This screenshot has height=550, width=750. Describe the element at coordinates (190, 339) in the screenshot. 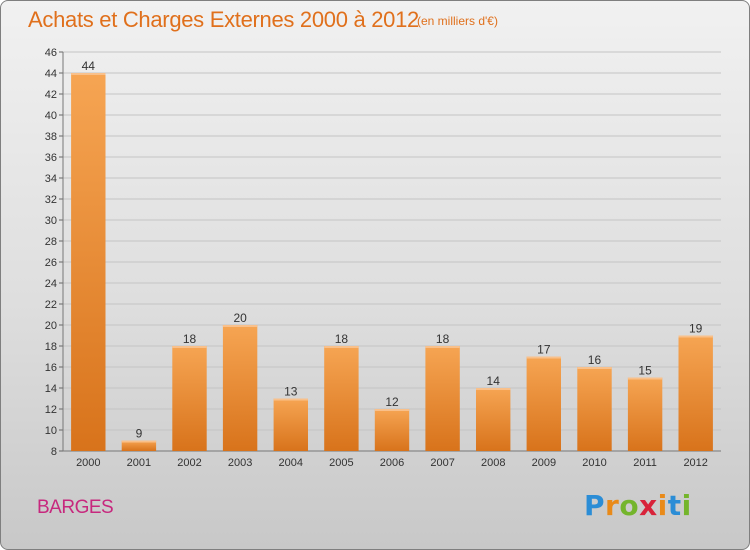

I see `value-label-2002: 18` at that location.